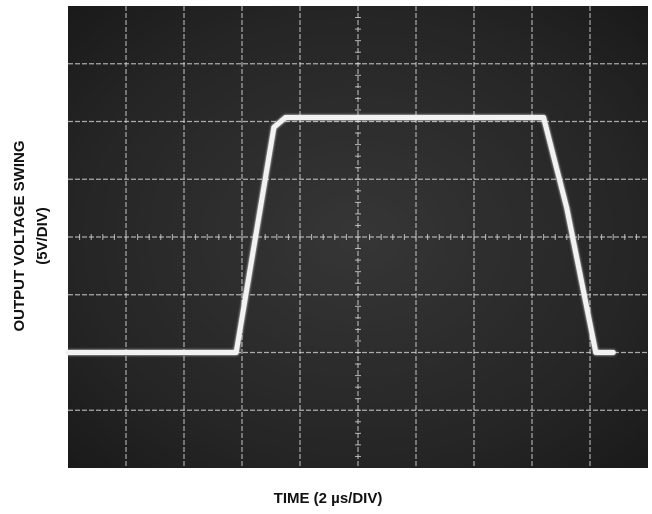 This screenshot has height=514, width=652. I want to click on x-axis-label: TIME (2 µs/DIV), so click(328, 498).